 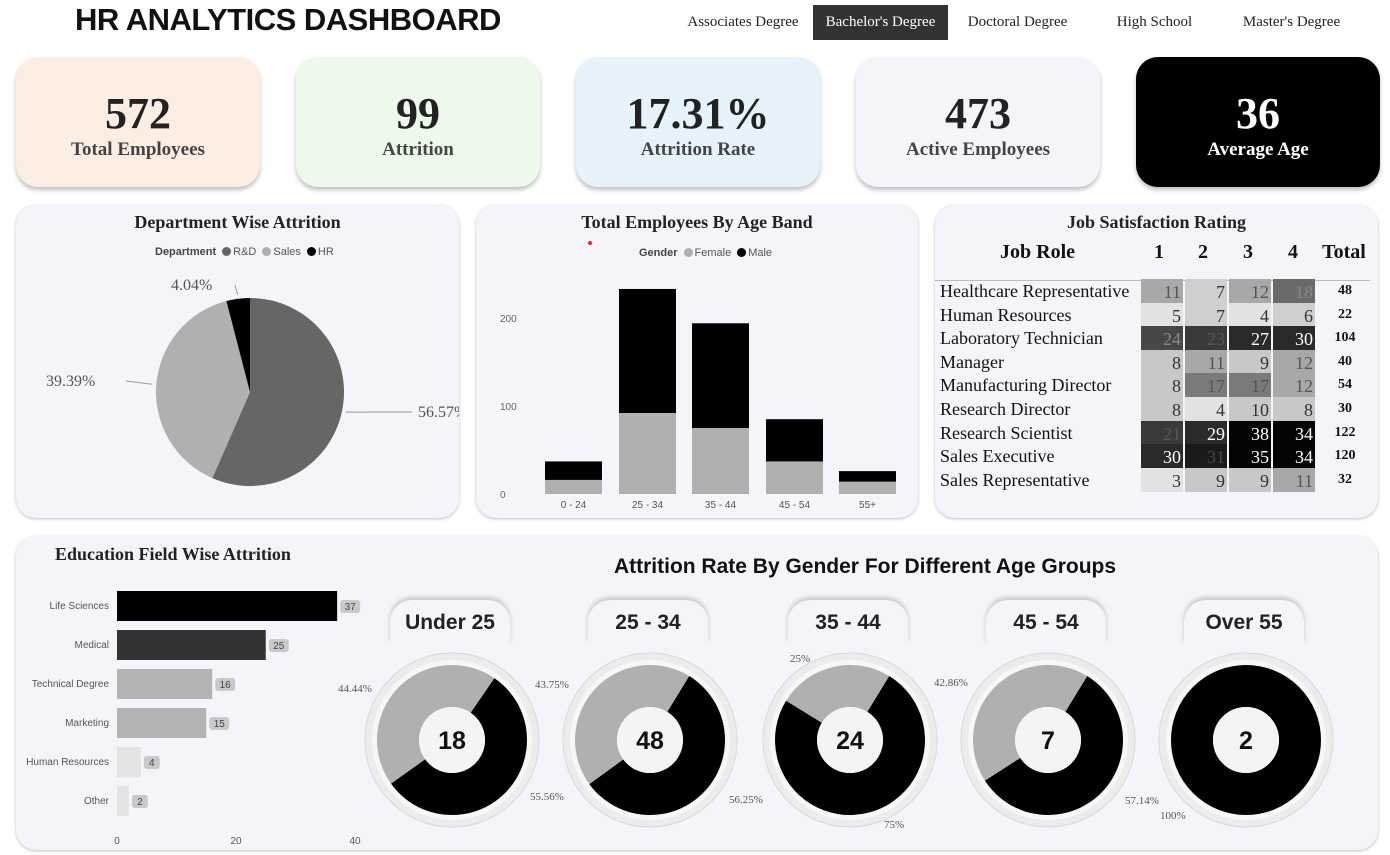 What do you see at coordinates (1021, 338) in the screenshot?
I see `matrix-row-label-2: Laboratory Technician` at bounding box center [1021, 338].